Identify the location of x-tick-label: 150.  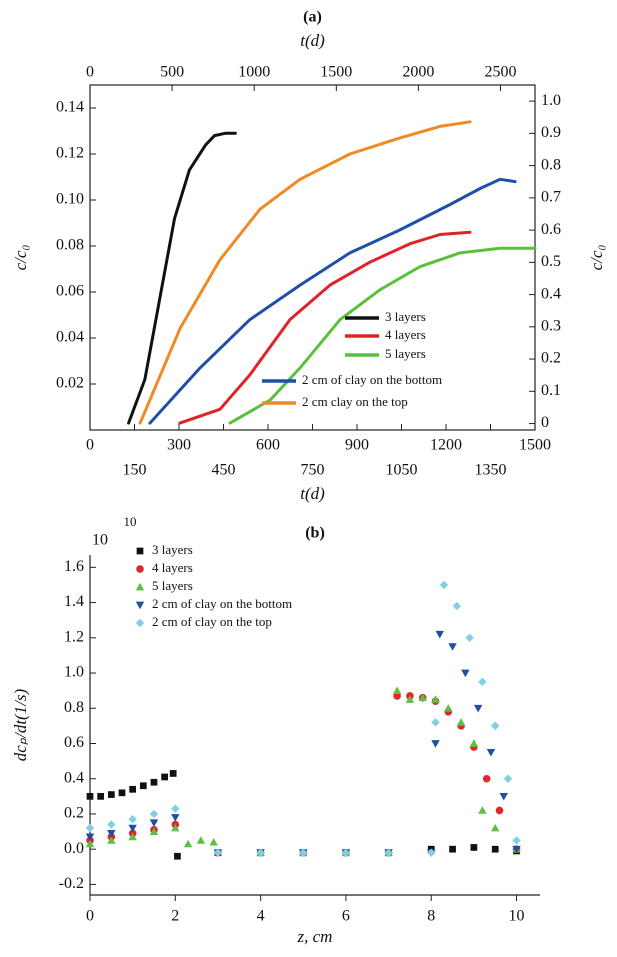
(135, 470).